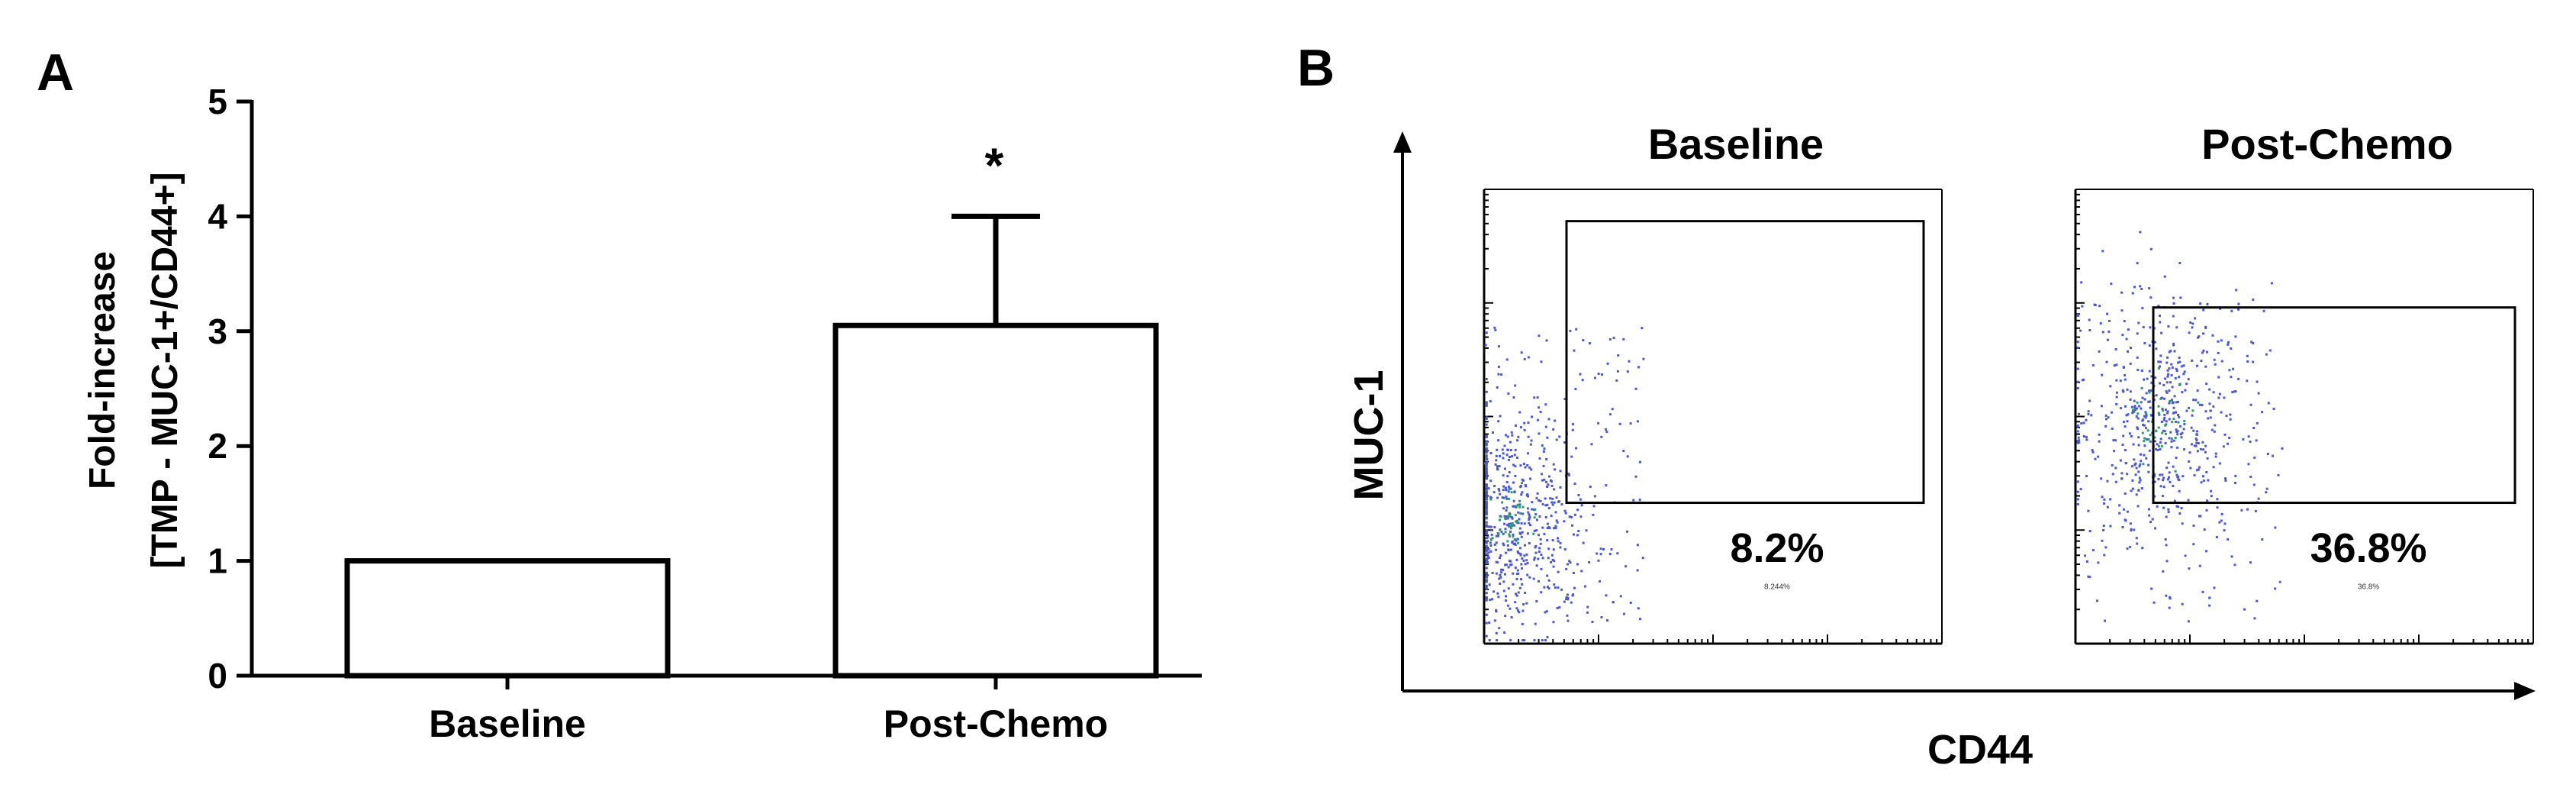  I want to click on gate-percentage: 36.8%, so click(2368, 548).